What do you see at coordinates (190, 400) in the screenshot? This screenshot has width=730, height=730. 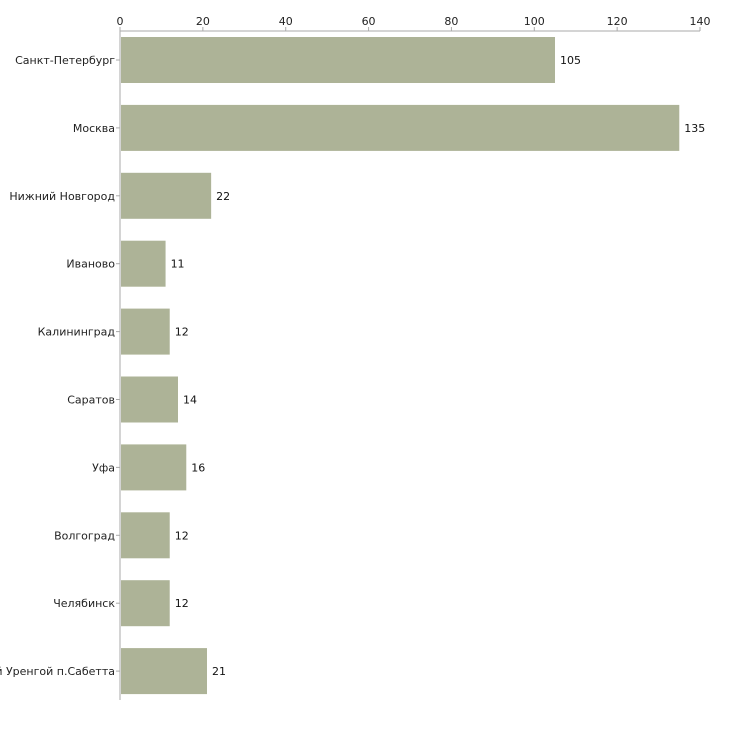 I see `value-label: 14` at bounding box center [190, 400].